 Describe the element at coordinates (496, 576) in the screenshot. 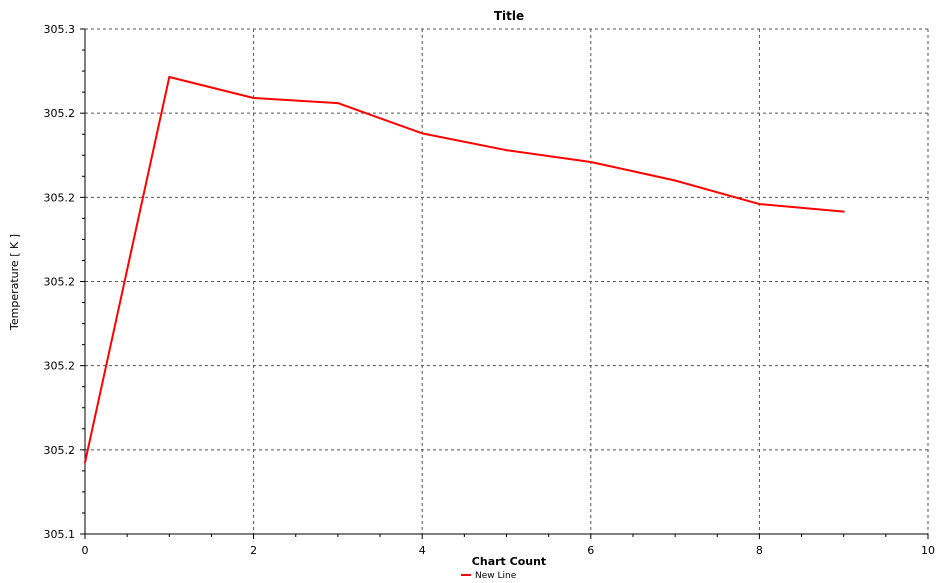

I see `legend-label-new-line: New Line` at that location.